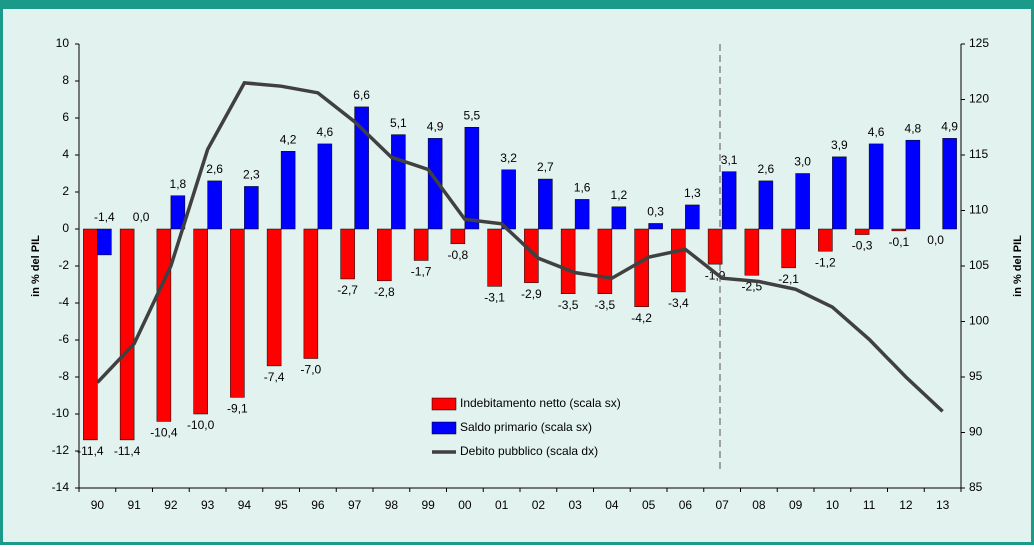 This screenshot has height=550, width=1034. I want to click on x-tick-label: 94, so click(245, 505).